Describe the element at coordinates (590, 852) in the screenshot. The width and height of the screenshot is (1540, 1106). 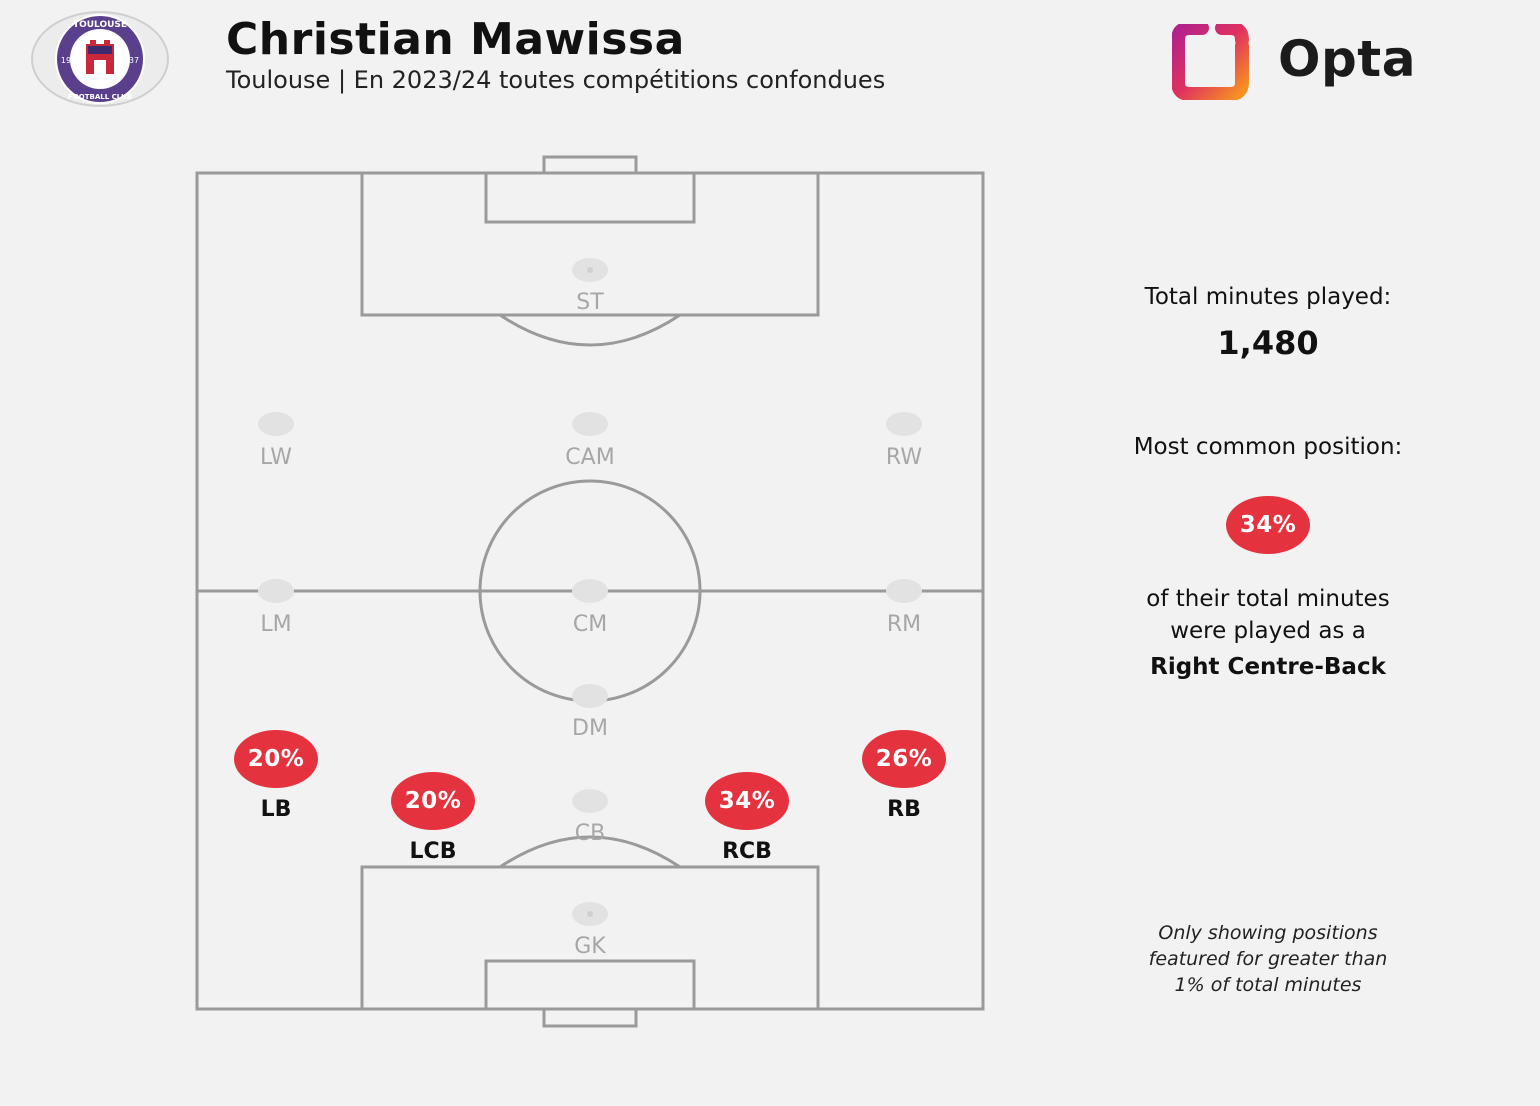
I see `bottom-penalty-arc` at that location.